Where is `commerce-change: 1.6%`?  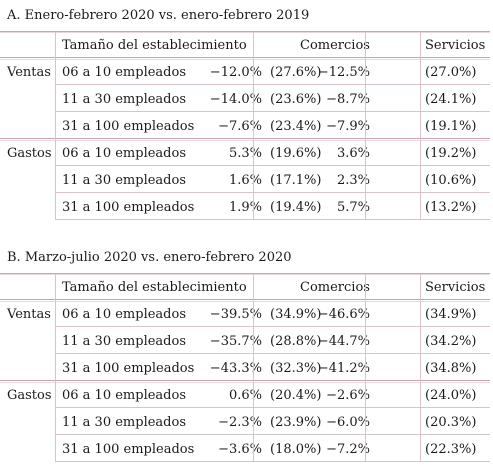 commerce-change: 1.6% is located at coordinates (245, 180).